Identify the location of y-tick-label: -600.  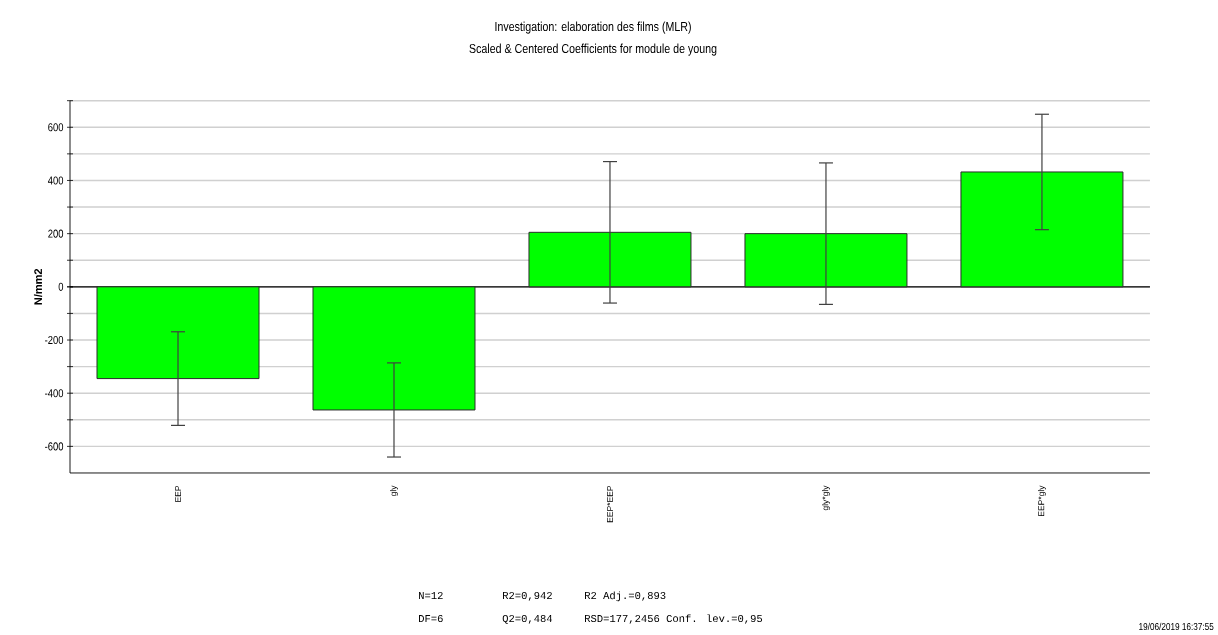
(54, 446).